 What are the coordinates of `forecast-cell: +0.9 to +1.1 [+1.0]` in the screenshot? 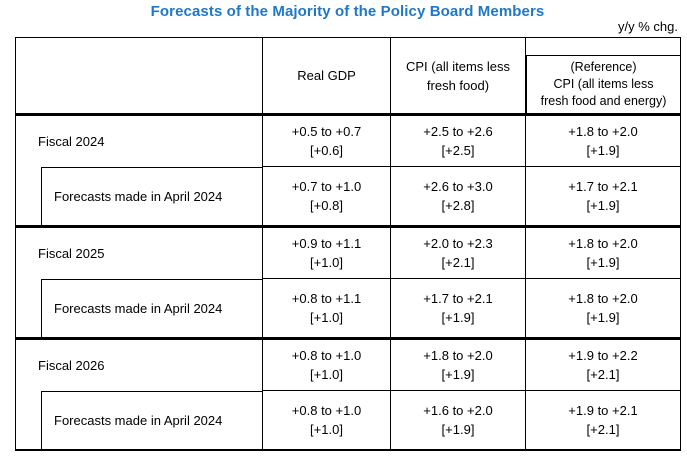 It's located at (326, 252).